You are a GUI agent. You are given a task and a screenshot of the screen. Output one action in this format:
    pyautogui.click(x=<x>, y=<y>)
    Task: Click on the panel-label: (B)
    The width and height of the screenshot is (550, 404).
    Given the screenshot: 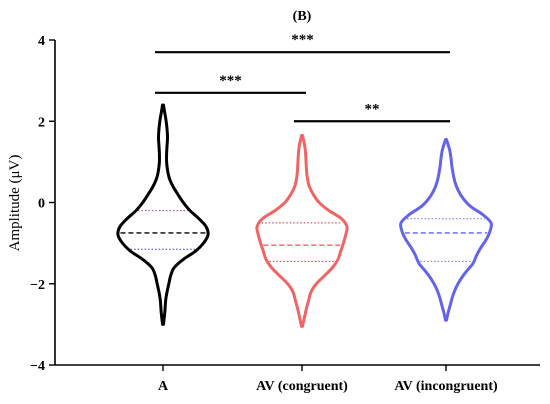 What is the action you would take?
    pyautogui.click(x=302, y=16)
    